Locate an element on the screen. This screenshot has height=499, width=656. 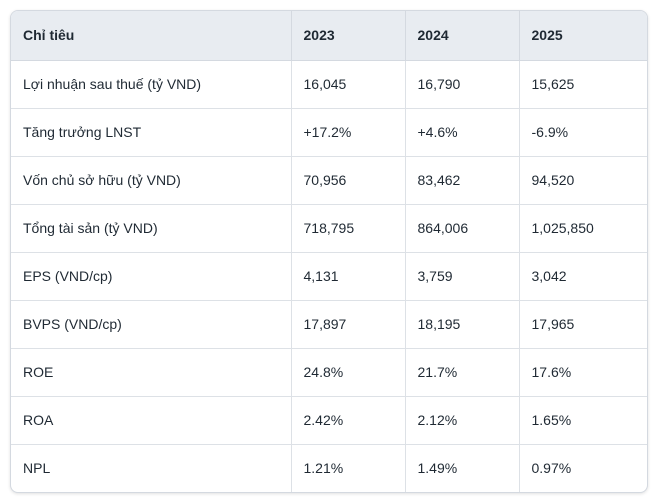
cell-value: 3,759 is located at coordinates (462, 276).